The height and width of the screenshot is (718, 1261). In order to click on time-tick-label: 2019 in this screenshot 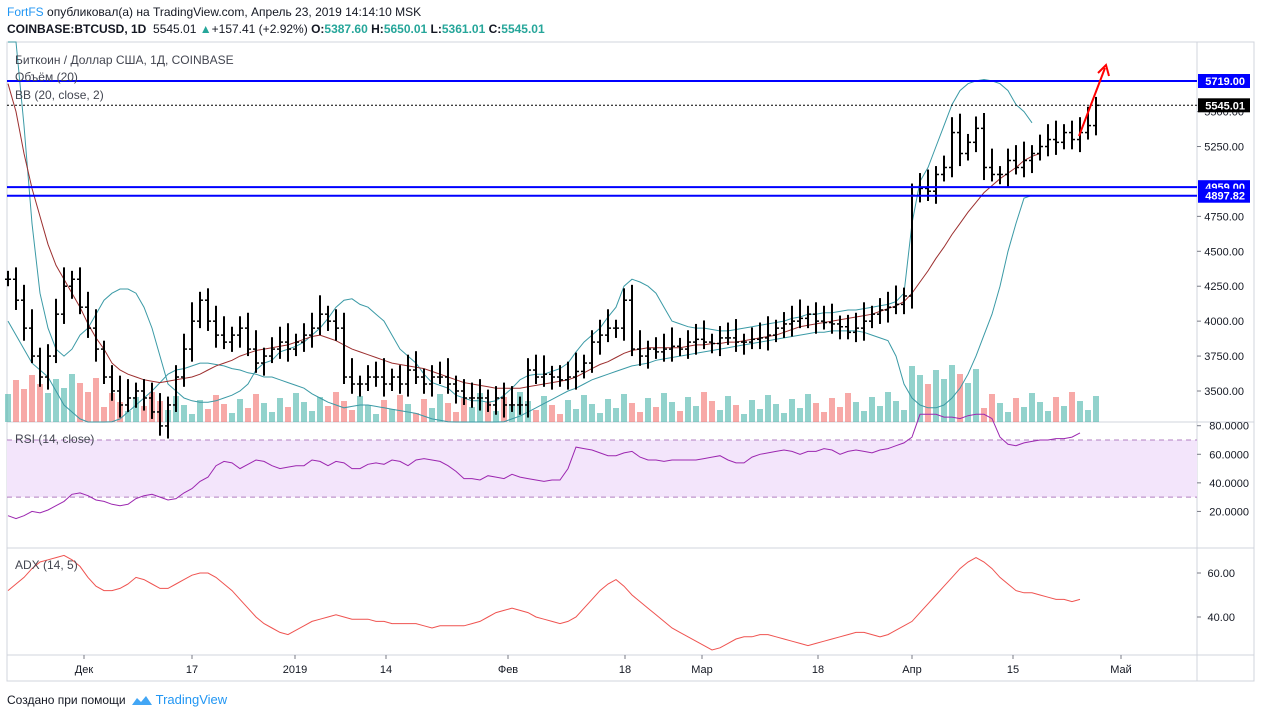, I will do `click(295, 670)`.